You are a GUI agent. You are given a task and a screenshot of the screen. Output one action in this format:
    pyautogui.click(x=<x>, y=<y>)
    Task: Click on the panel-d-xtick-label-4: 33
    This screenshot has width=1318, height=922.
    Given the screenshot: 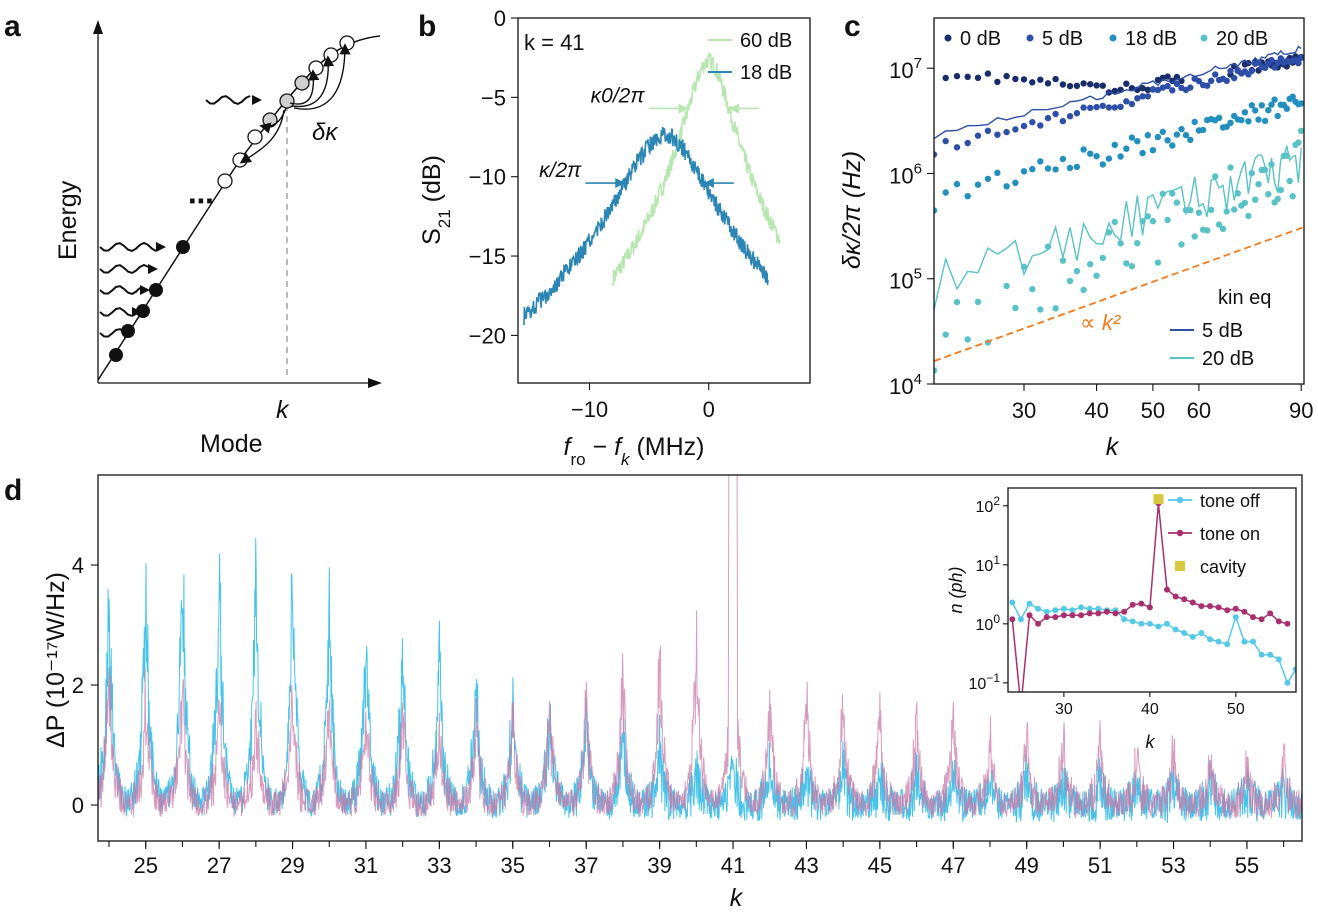 What is the action you would take?
    pyautogui.click(x=439, y=865)
    